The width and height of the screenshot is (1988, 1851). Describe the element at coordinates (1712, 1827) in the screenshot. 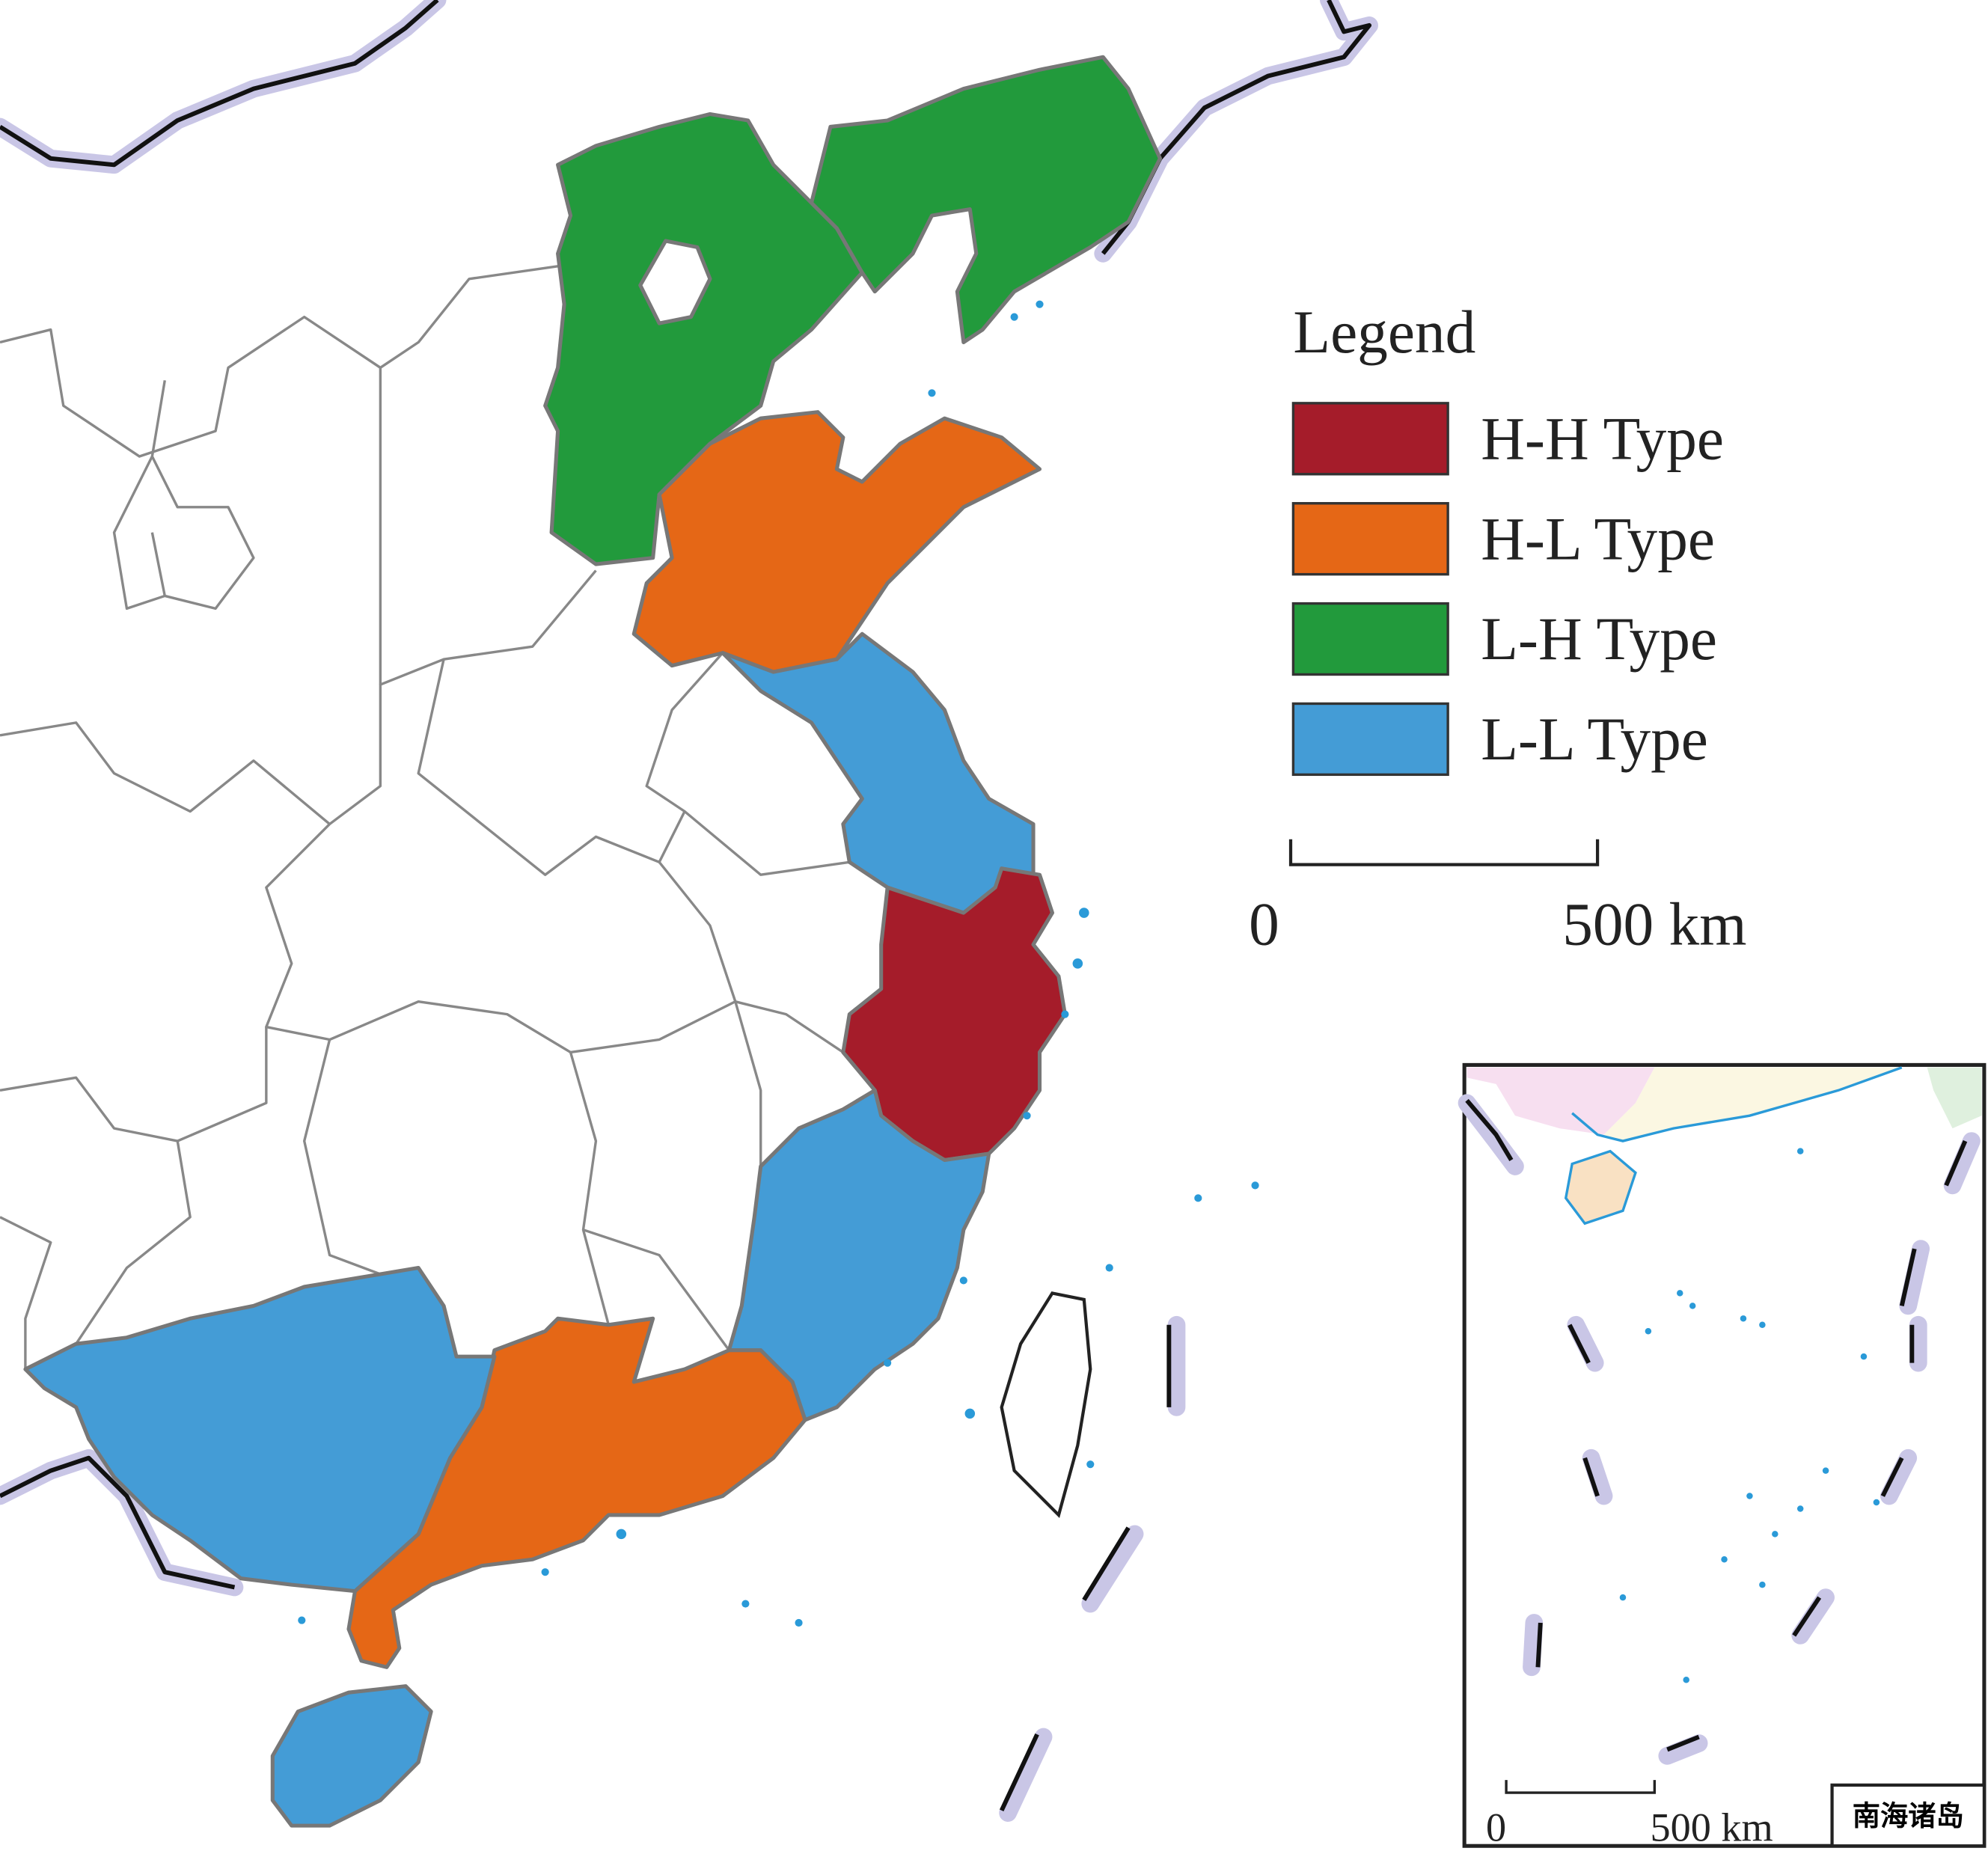

I see `inset-scale-end: 500 km` at that location.